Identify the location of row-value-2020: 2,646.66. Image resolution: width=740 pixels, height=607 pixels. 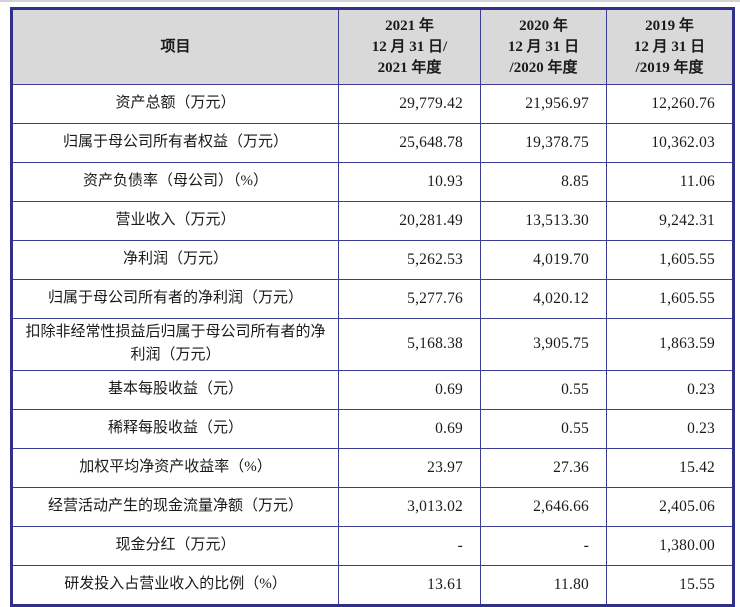
(543, 506).